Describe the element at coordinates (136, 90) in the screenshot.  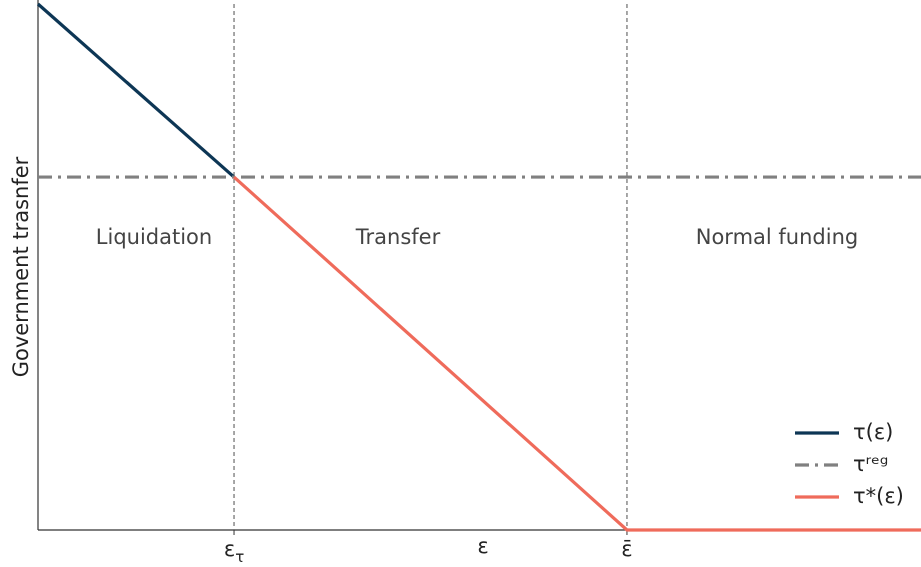
I see `series-line` at that location.